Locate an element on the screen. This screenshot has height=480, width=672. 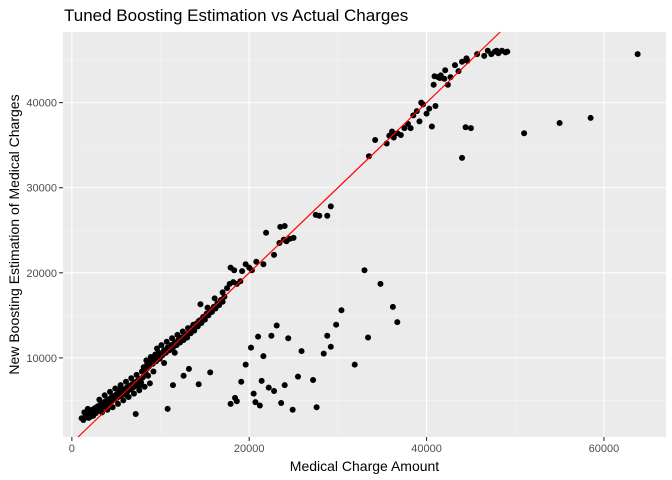
x-tick-label: 0 is located at coordinates (72, 449).